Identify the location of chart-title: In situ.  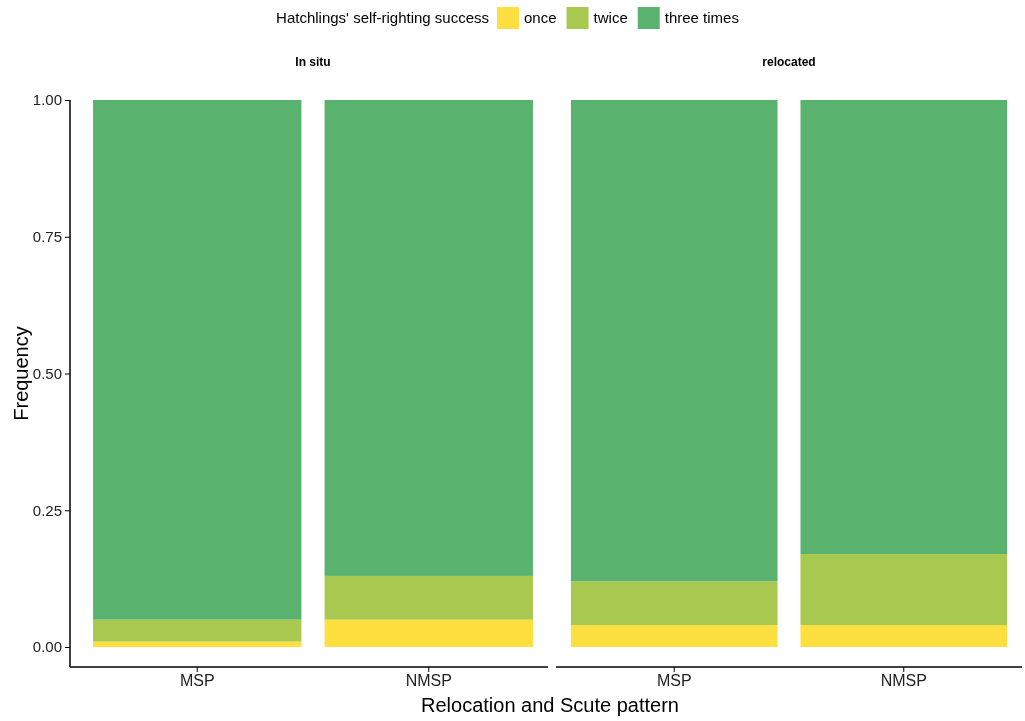
(313, 62).